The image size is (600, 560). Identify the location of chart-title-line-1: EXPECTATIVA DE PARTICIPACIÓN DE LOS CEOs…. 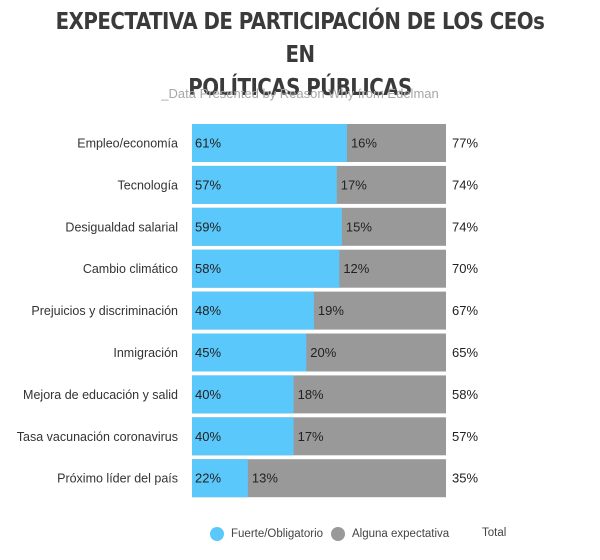
(300, 38).